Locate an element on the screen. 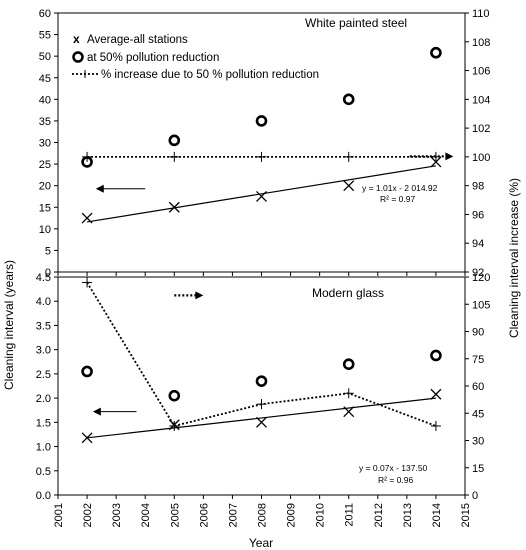 The height and width of the screenshot is (550, 526). left-tick-label: 15 is located at coordinates (45, 208).